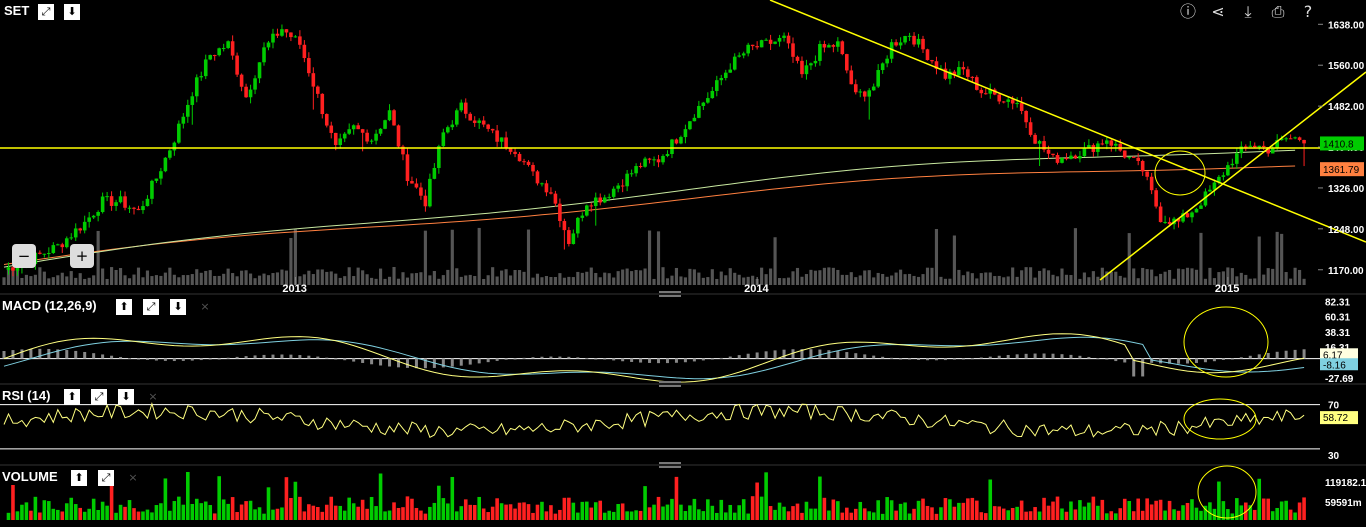 The height and width of the screenshot is (527, 1366). I want to click on info-icon: ⓘ, so click(1187, 11).